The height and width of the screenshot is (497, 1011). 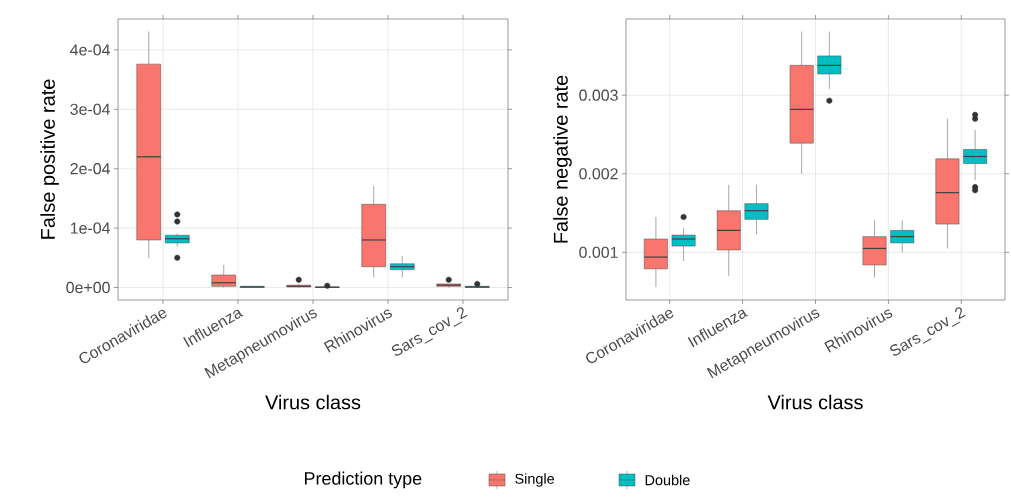 I want to click on y-tick-label: 0.002, so click(x=598, y=174).